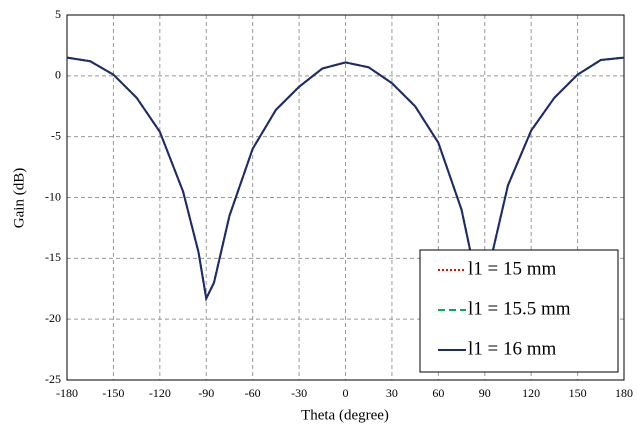 Image resolution: width=637 pixels, height=430 pixels. Describe the element at coordinates (53, 379) in the screenshot. I see `y-tick-label: -25` at that location.